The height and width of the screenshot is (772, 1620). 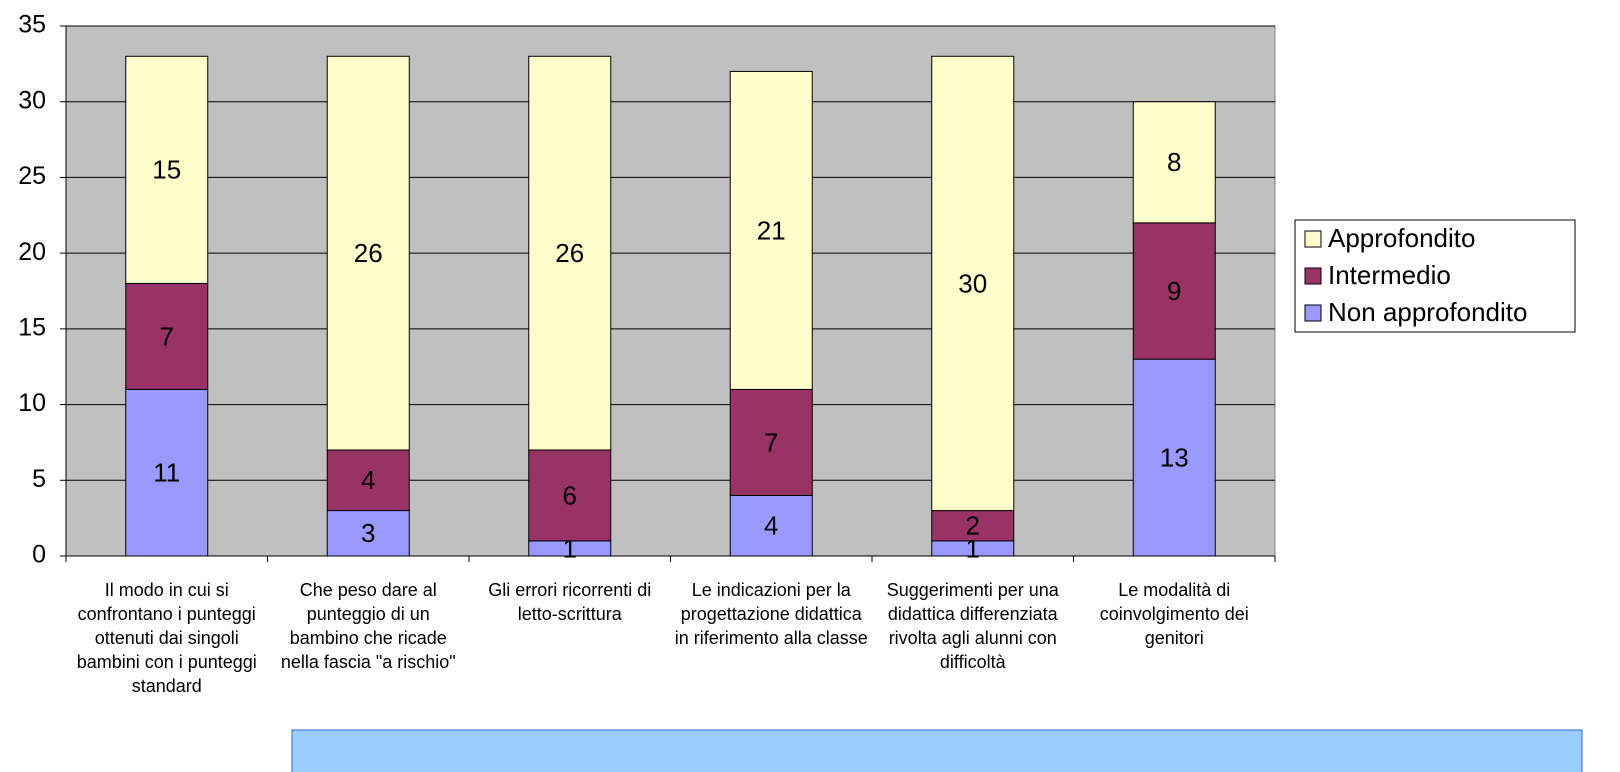 I want to click on data-label: 8, so click(x=1174, y=162).